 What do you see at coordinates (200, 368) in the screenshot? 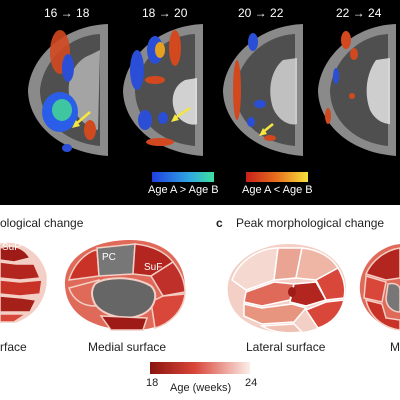
I see `age-colorbar` at bounding box center [200, 368].